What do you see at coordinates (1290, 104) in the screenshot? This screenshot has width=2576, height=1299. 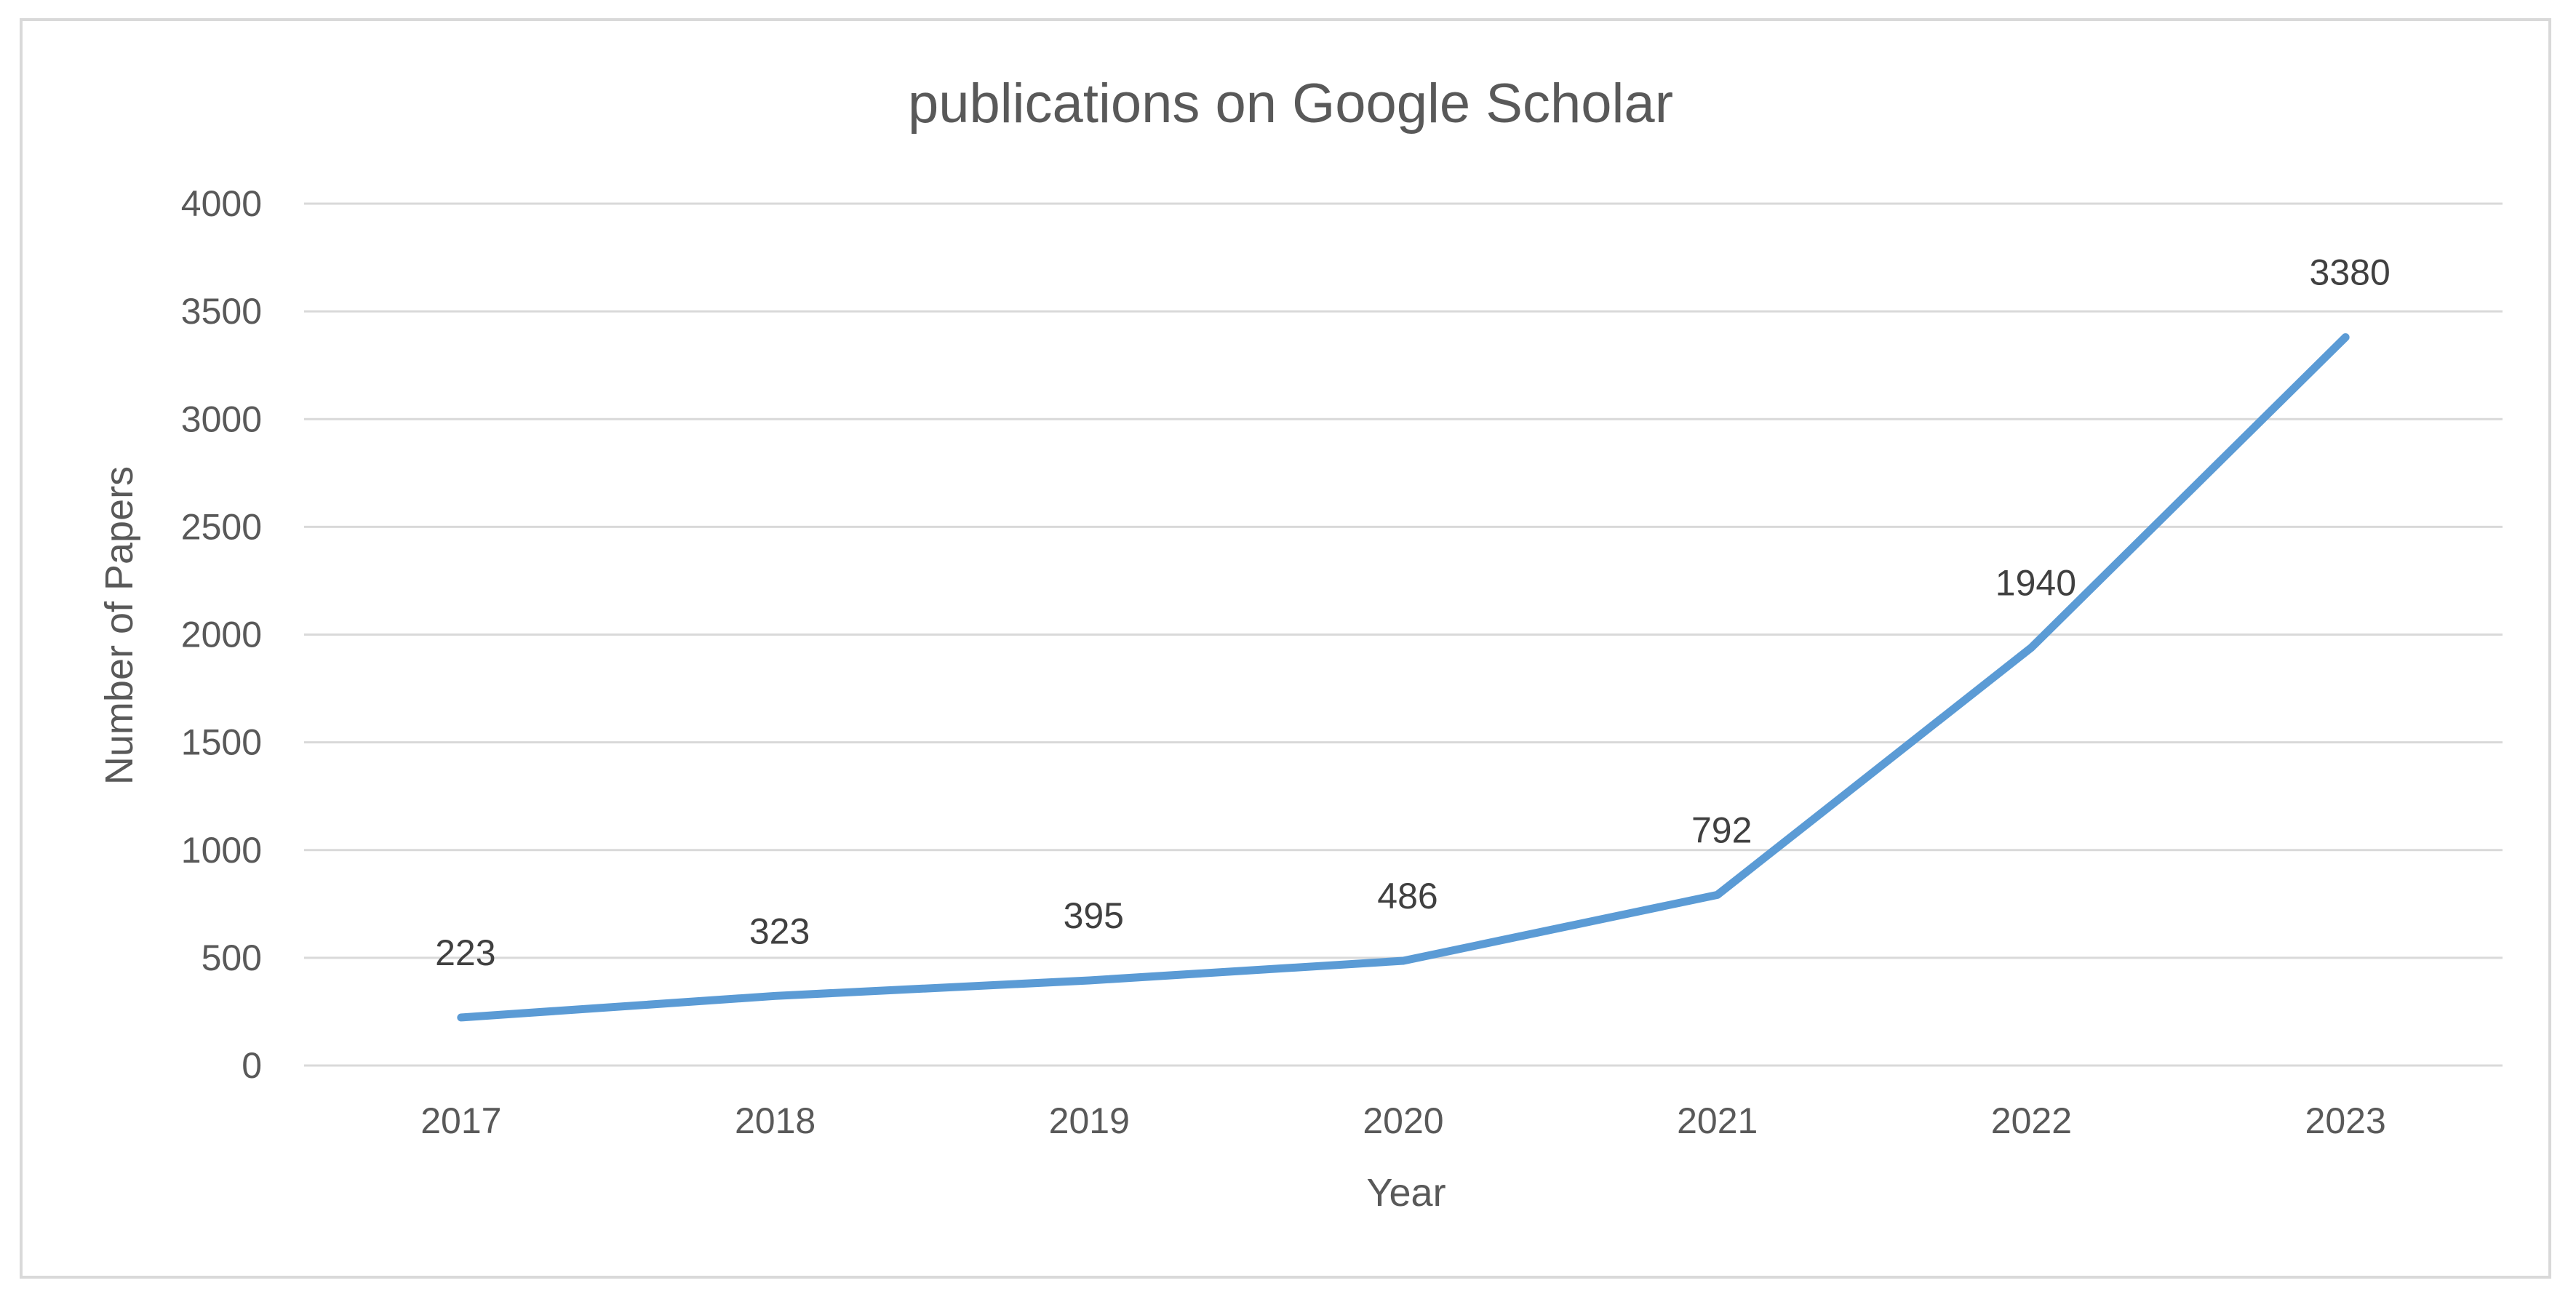 I see `chart-title: publications on Google Scholar` at bounding box center [1290, 104].